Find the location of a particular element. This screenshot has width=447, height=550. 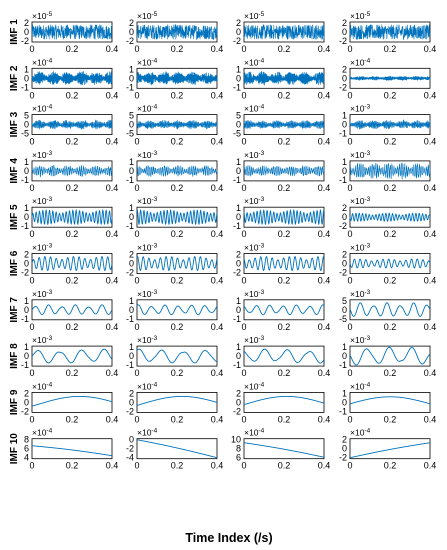

row-label: IMF 6 is located at coordinates (14, 263).